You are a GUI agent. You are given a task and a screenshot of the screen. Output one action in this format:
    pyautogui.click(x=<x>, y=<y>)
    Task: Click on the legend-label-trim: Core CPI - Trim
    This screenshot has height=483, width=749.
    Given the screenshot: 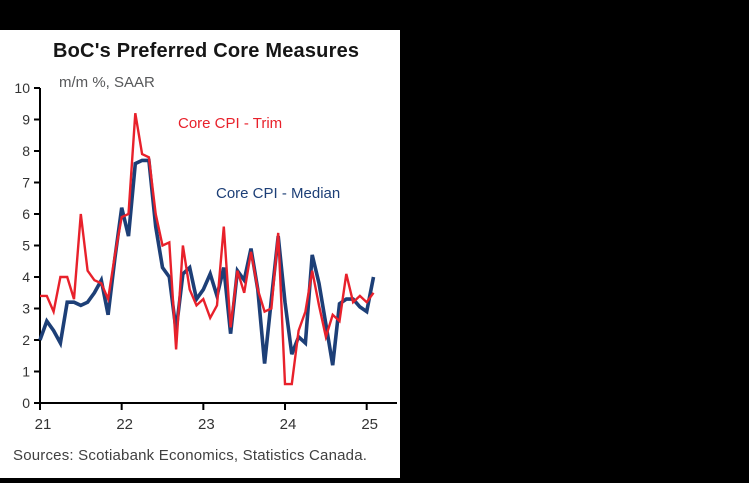 What is the action you would take?
    pyautogui.click(x=230, y=123)
    